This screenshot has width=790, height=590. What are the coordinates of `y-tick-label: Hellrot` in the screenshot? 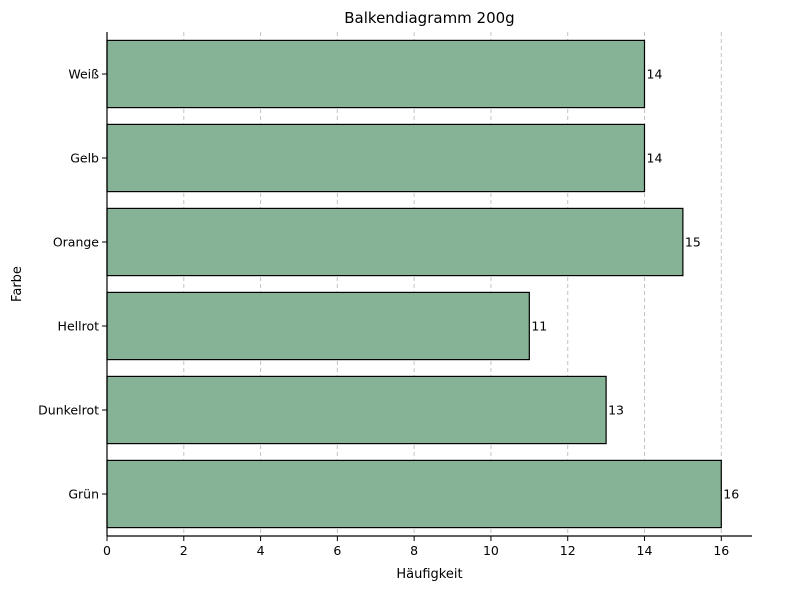 It's located at (79, 326).